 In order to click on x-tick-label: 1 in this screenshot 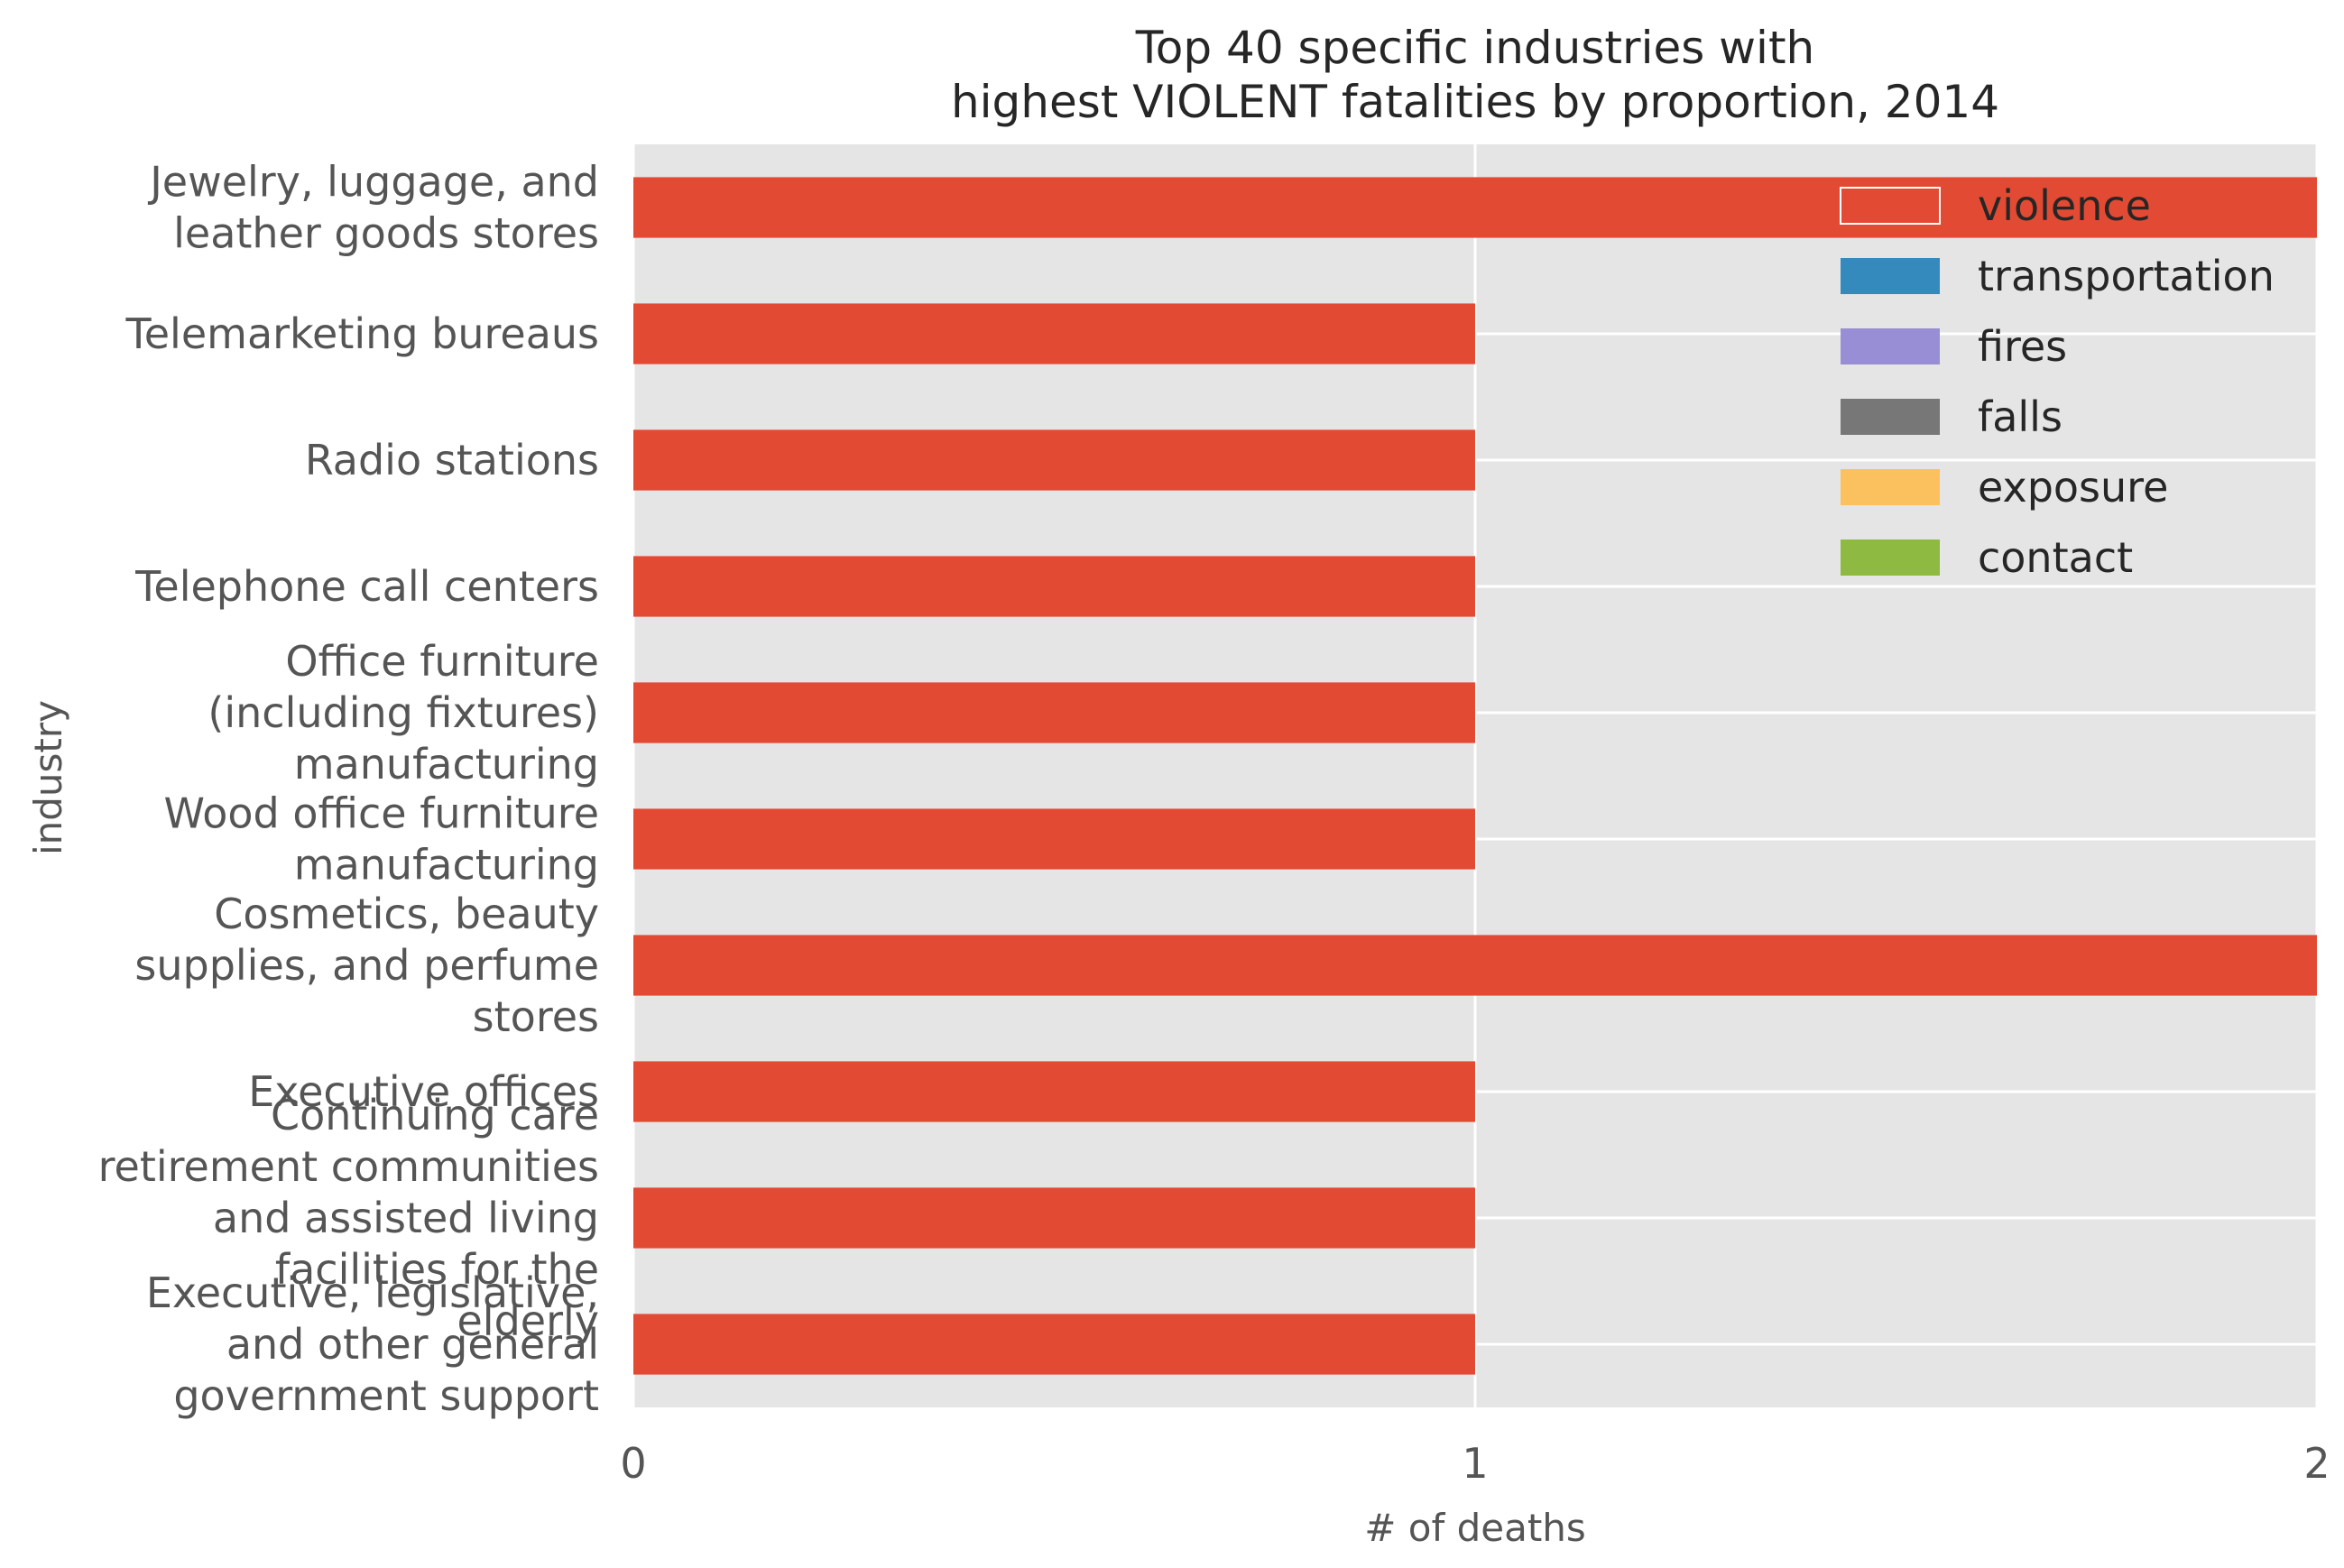, I will do `click(1475, 1463)`.